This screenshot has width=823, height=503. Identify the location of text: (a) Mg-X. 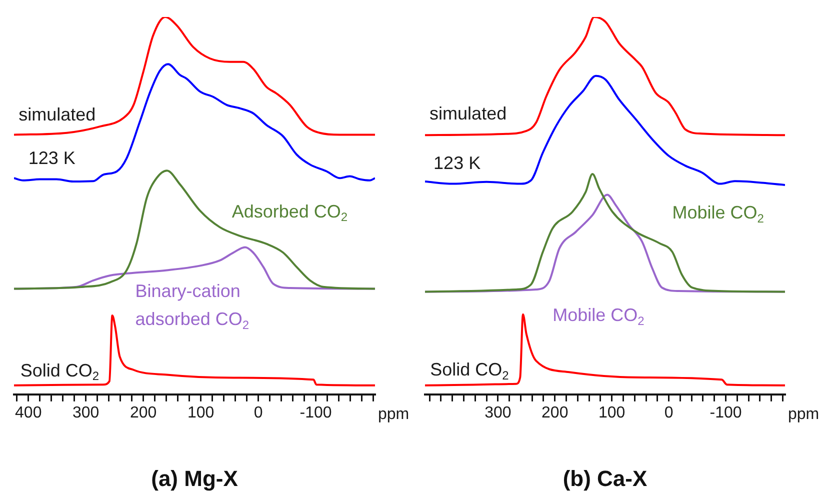
(194, 478).